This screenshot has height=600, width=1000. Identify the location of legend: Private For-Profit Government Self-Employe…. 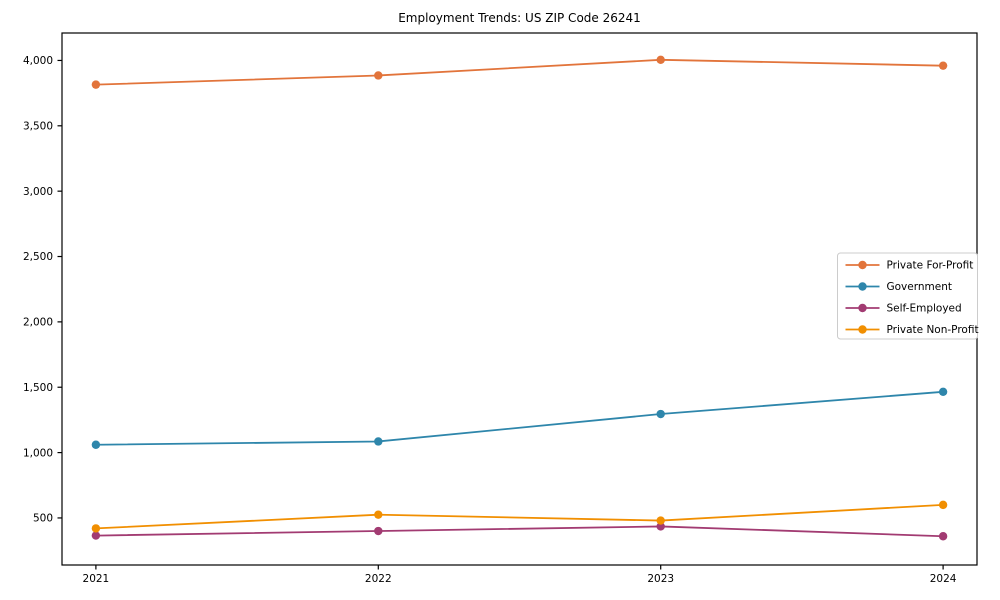
(908, 296).